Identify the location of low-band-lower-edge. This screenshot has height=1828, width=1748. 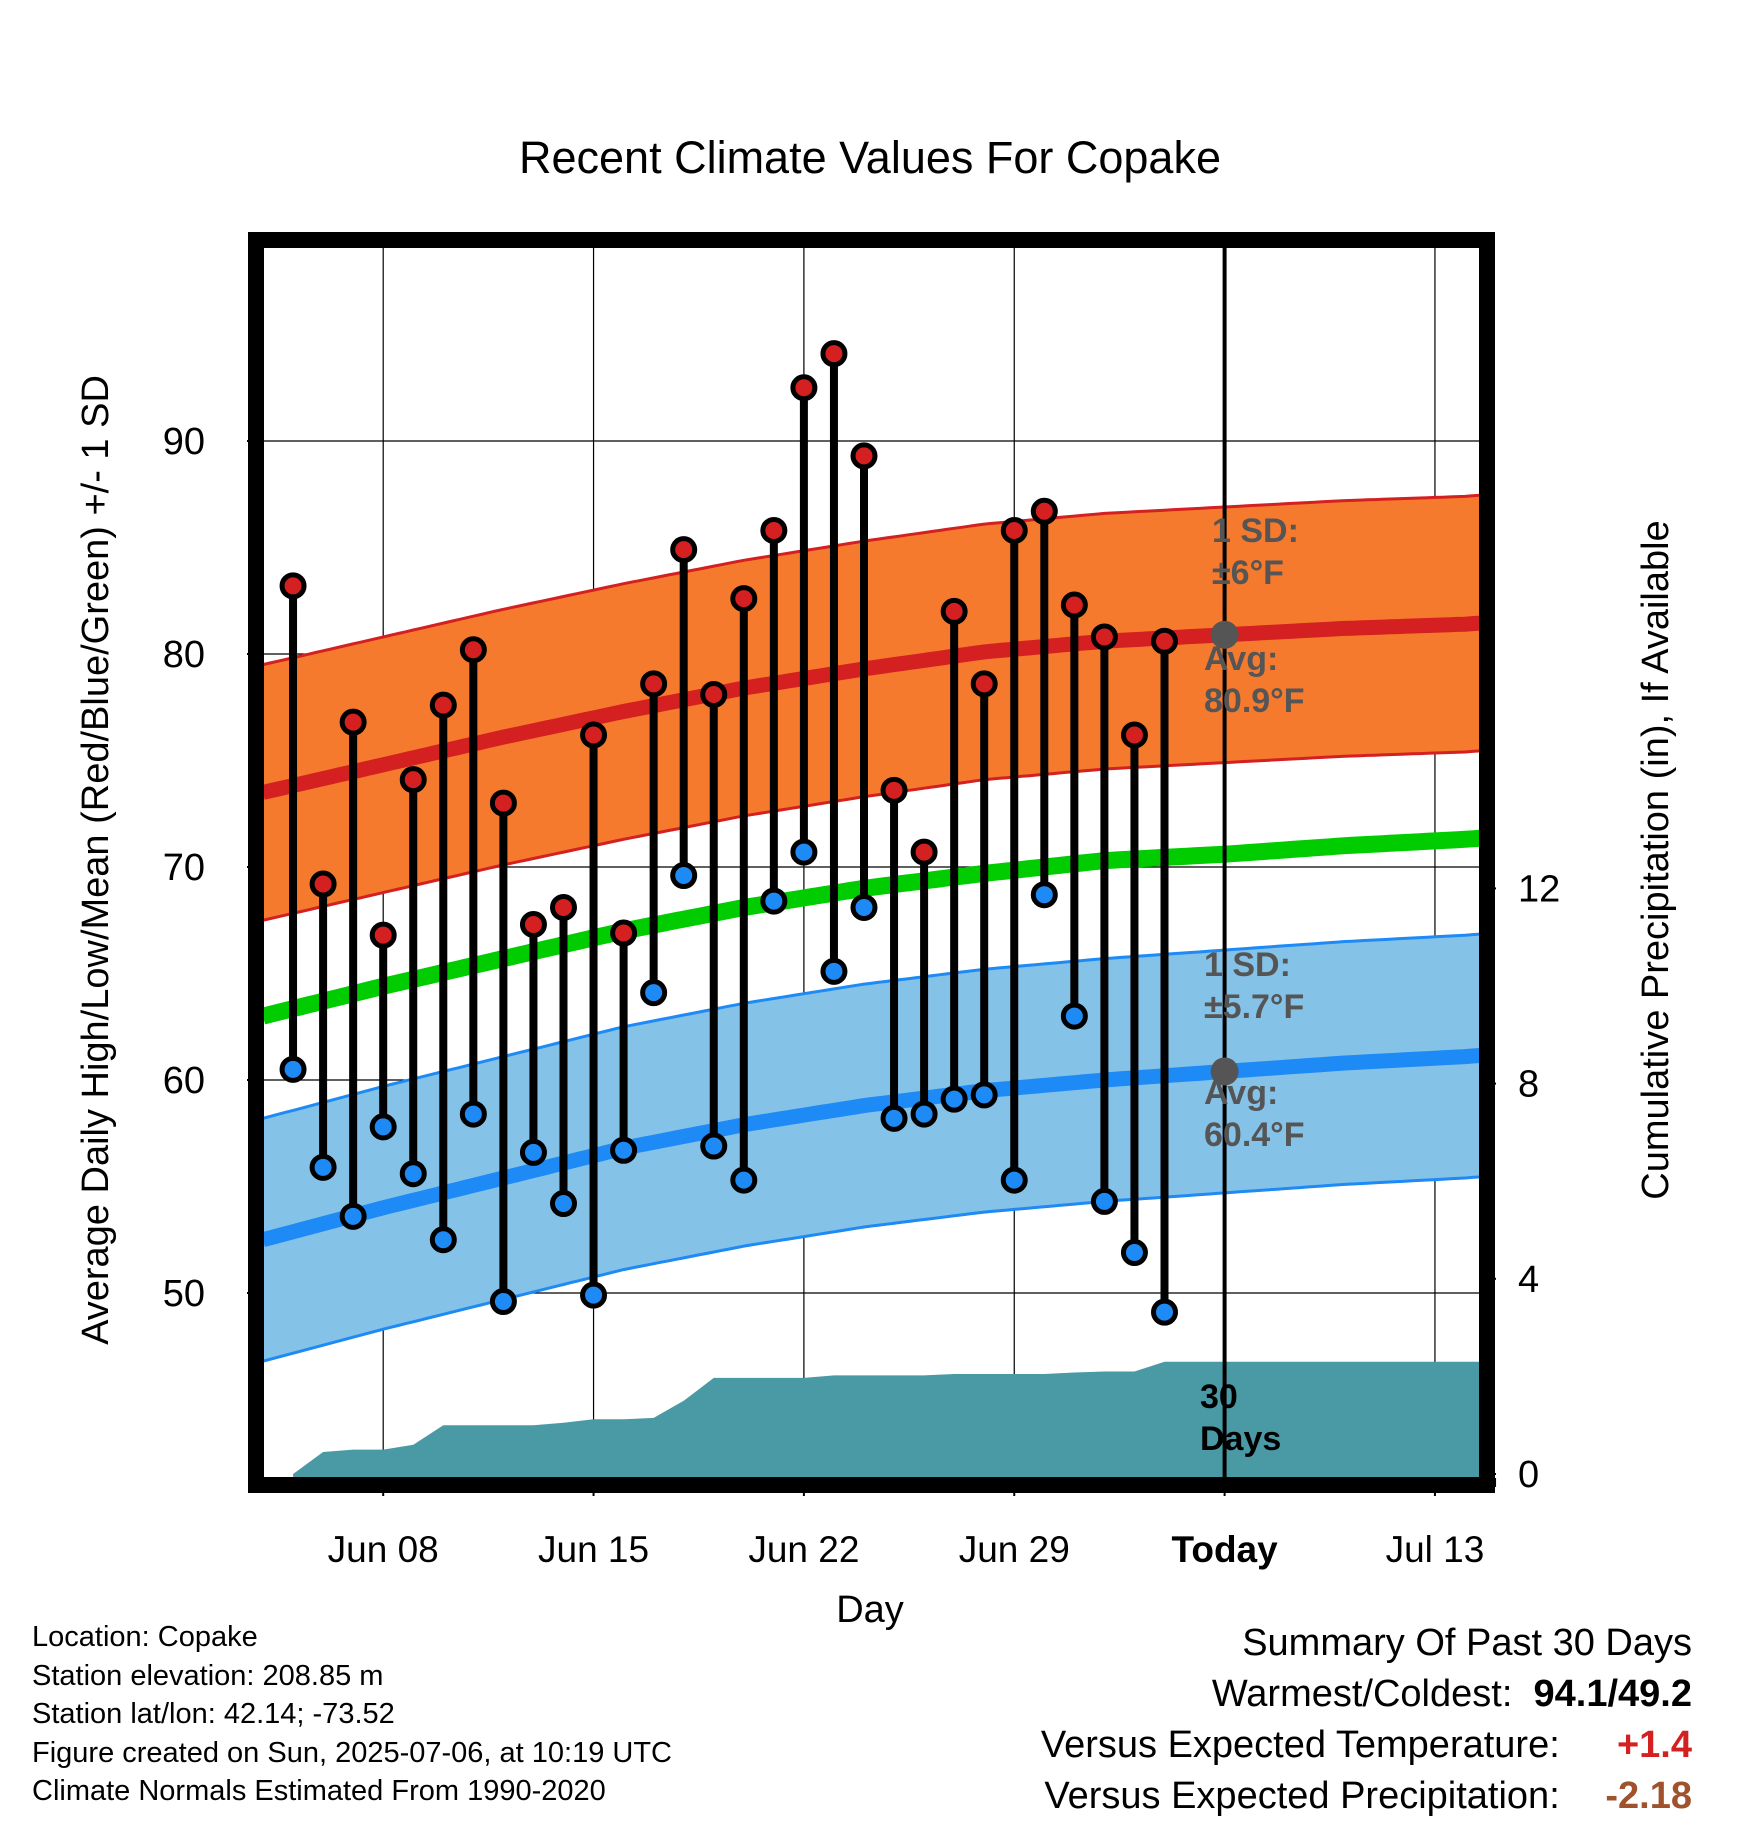
(871, 1269).